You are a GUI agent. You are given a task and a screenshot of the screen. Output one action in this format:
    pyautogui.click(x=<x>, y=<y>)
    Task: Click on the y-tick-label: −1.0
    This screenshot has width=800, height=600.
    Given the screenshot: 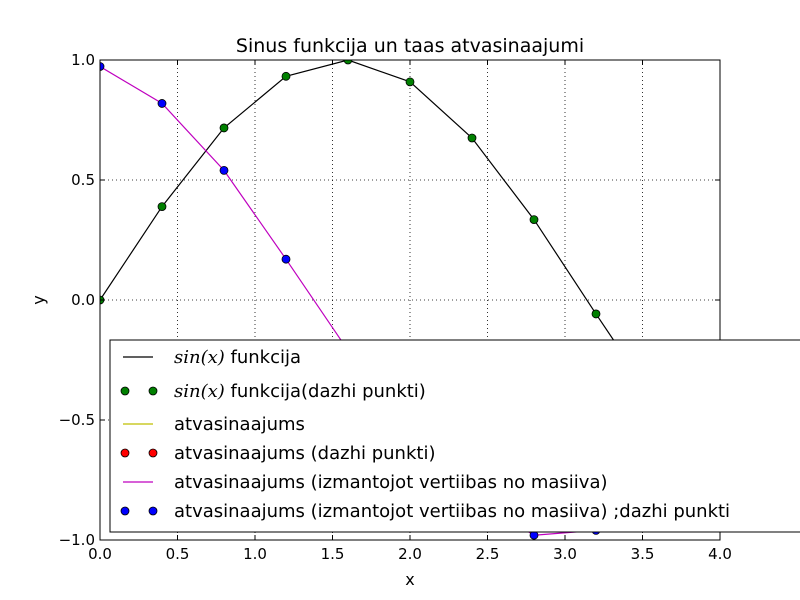 What is the action you would take?
    pyautogui.click(x=77, y=540)
    